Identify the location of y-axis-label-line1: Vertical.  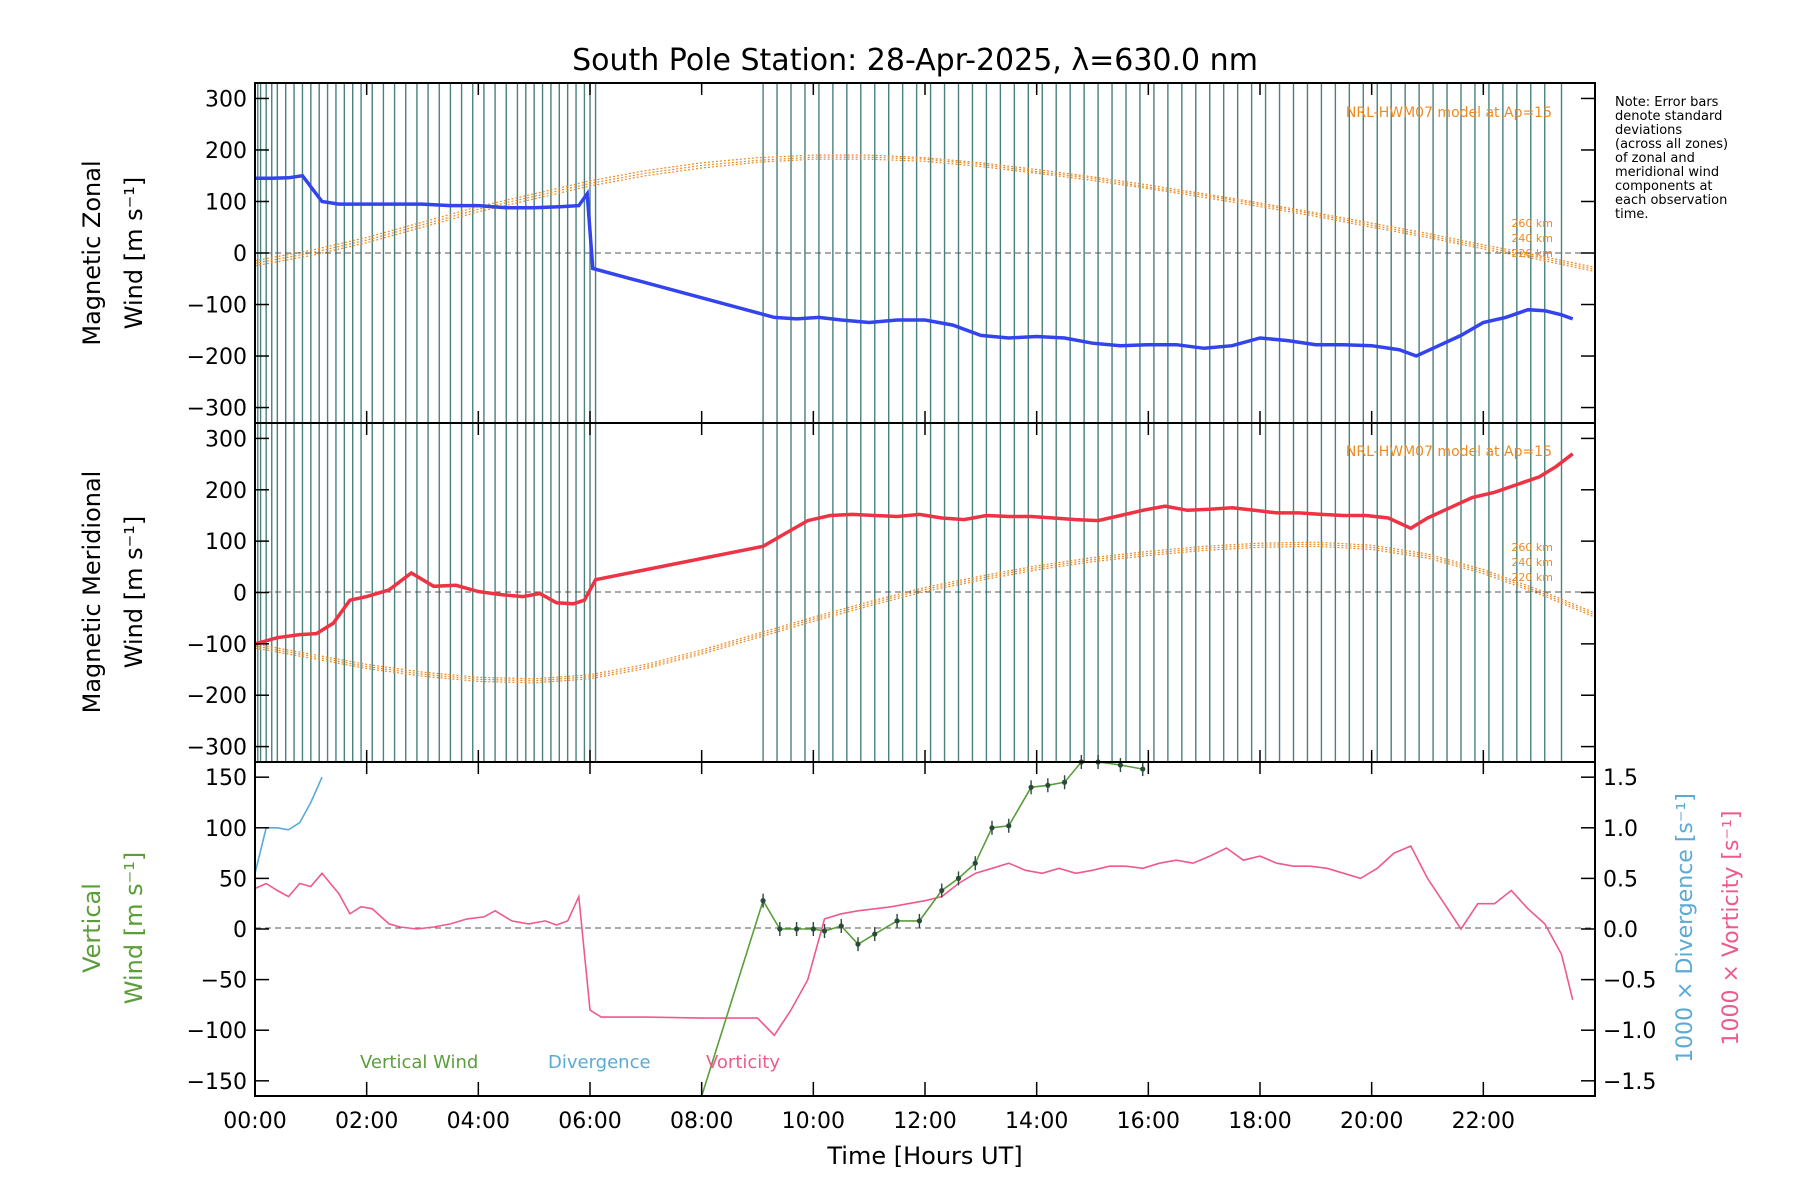
(92, 928).